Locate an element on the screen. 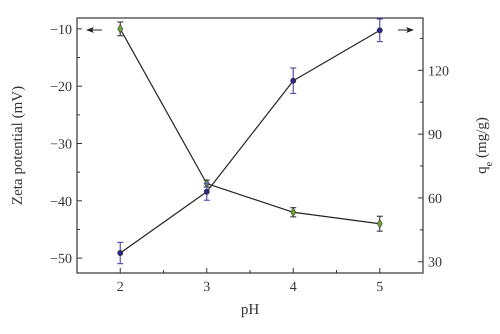 The height and width of the screenshot is (334, 500). x-axis-title: pH is located at coordinates (250, 310).